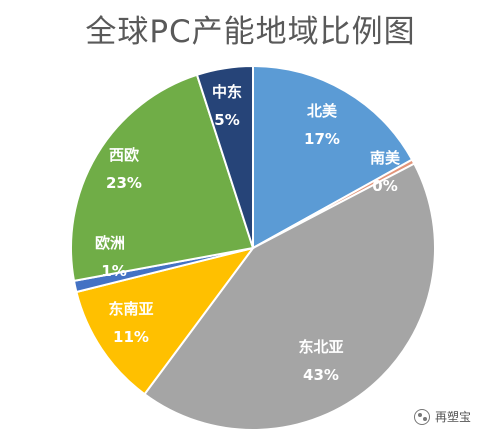  I want to click on slice-name-1: 南美, so click(385, 158).